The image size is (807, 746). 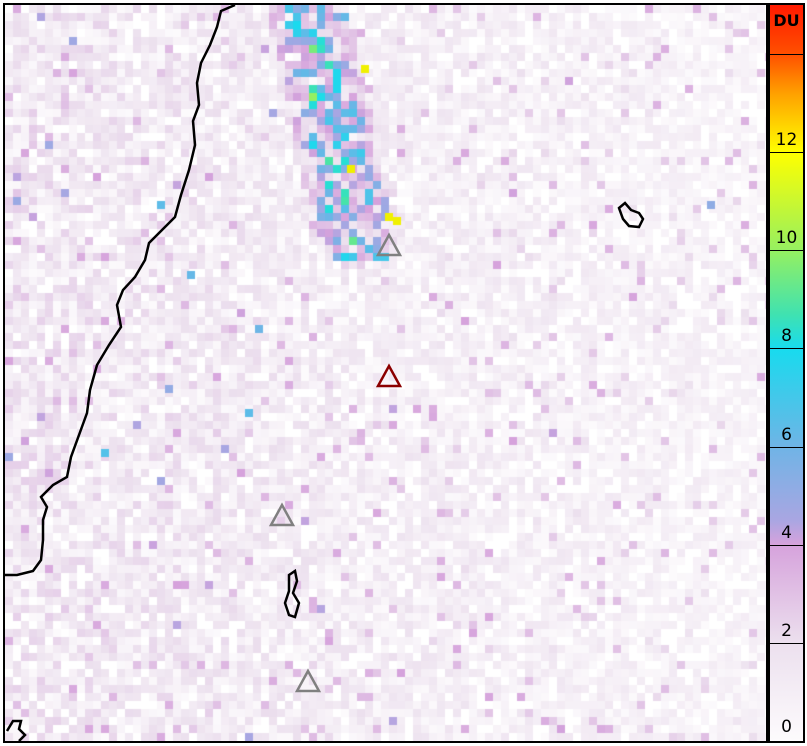 I want to click on colorbar-tick-label: 8, so click(x=786, y=336).